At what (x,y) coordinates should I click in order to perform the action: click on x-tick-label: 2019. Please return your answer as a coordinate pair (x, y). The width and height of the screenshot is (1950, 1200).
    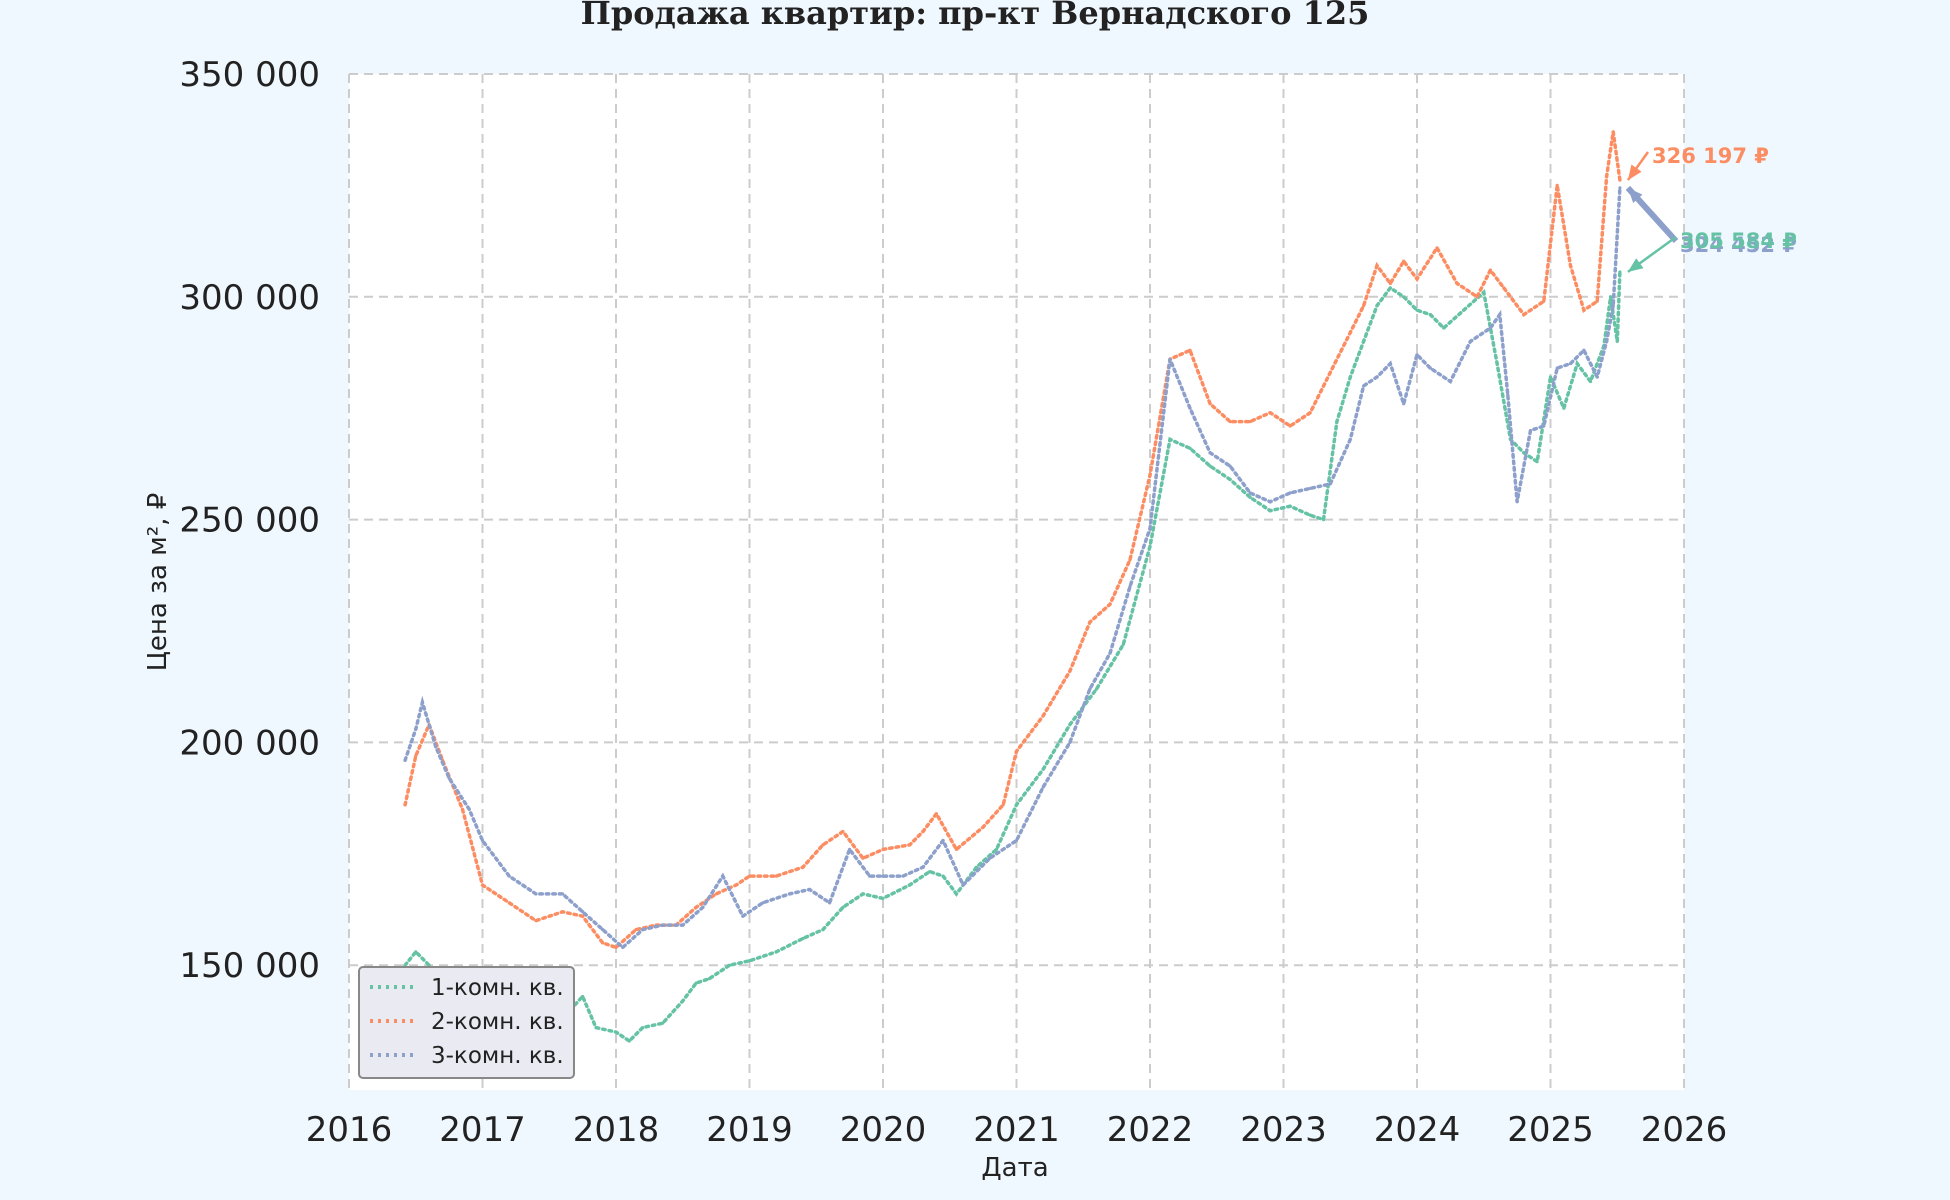
    Looking at the image, I should click on (749, 1130).